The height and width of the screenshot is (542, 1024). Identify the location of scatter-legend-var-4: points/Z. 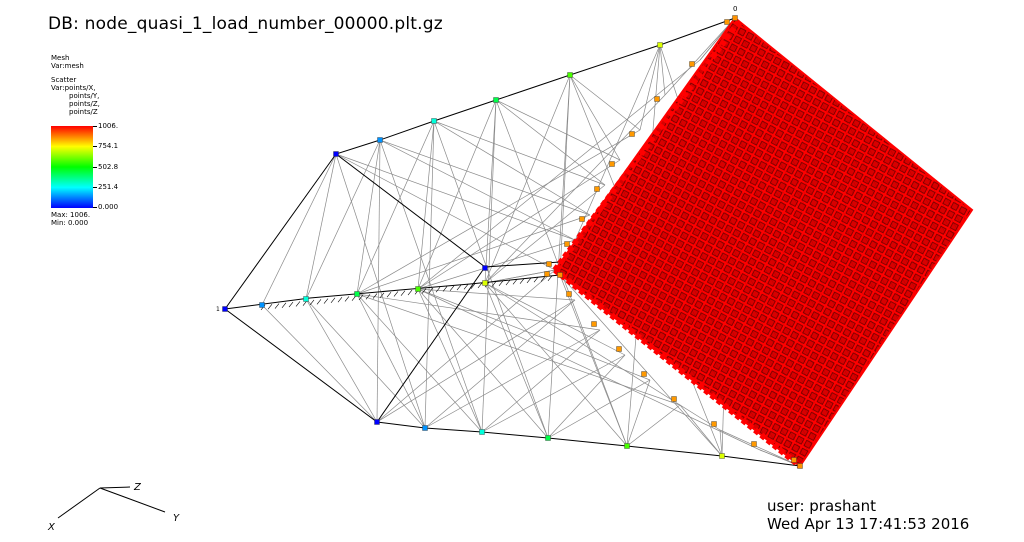
(83, 112).